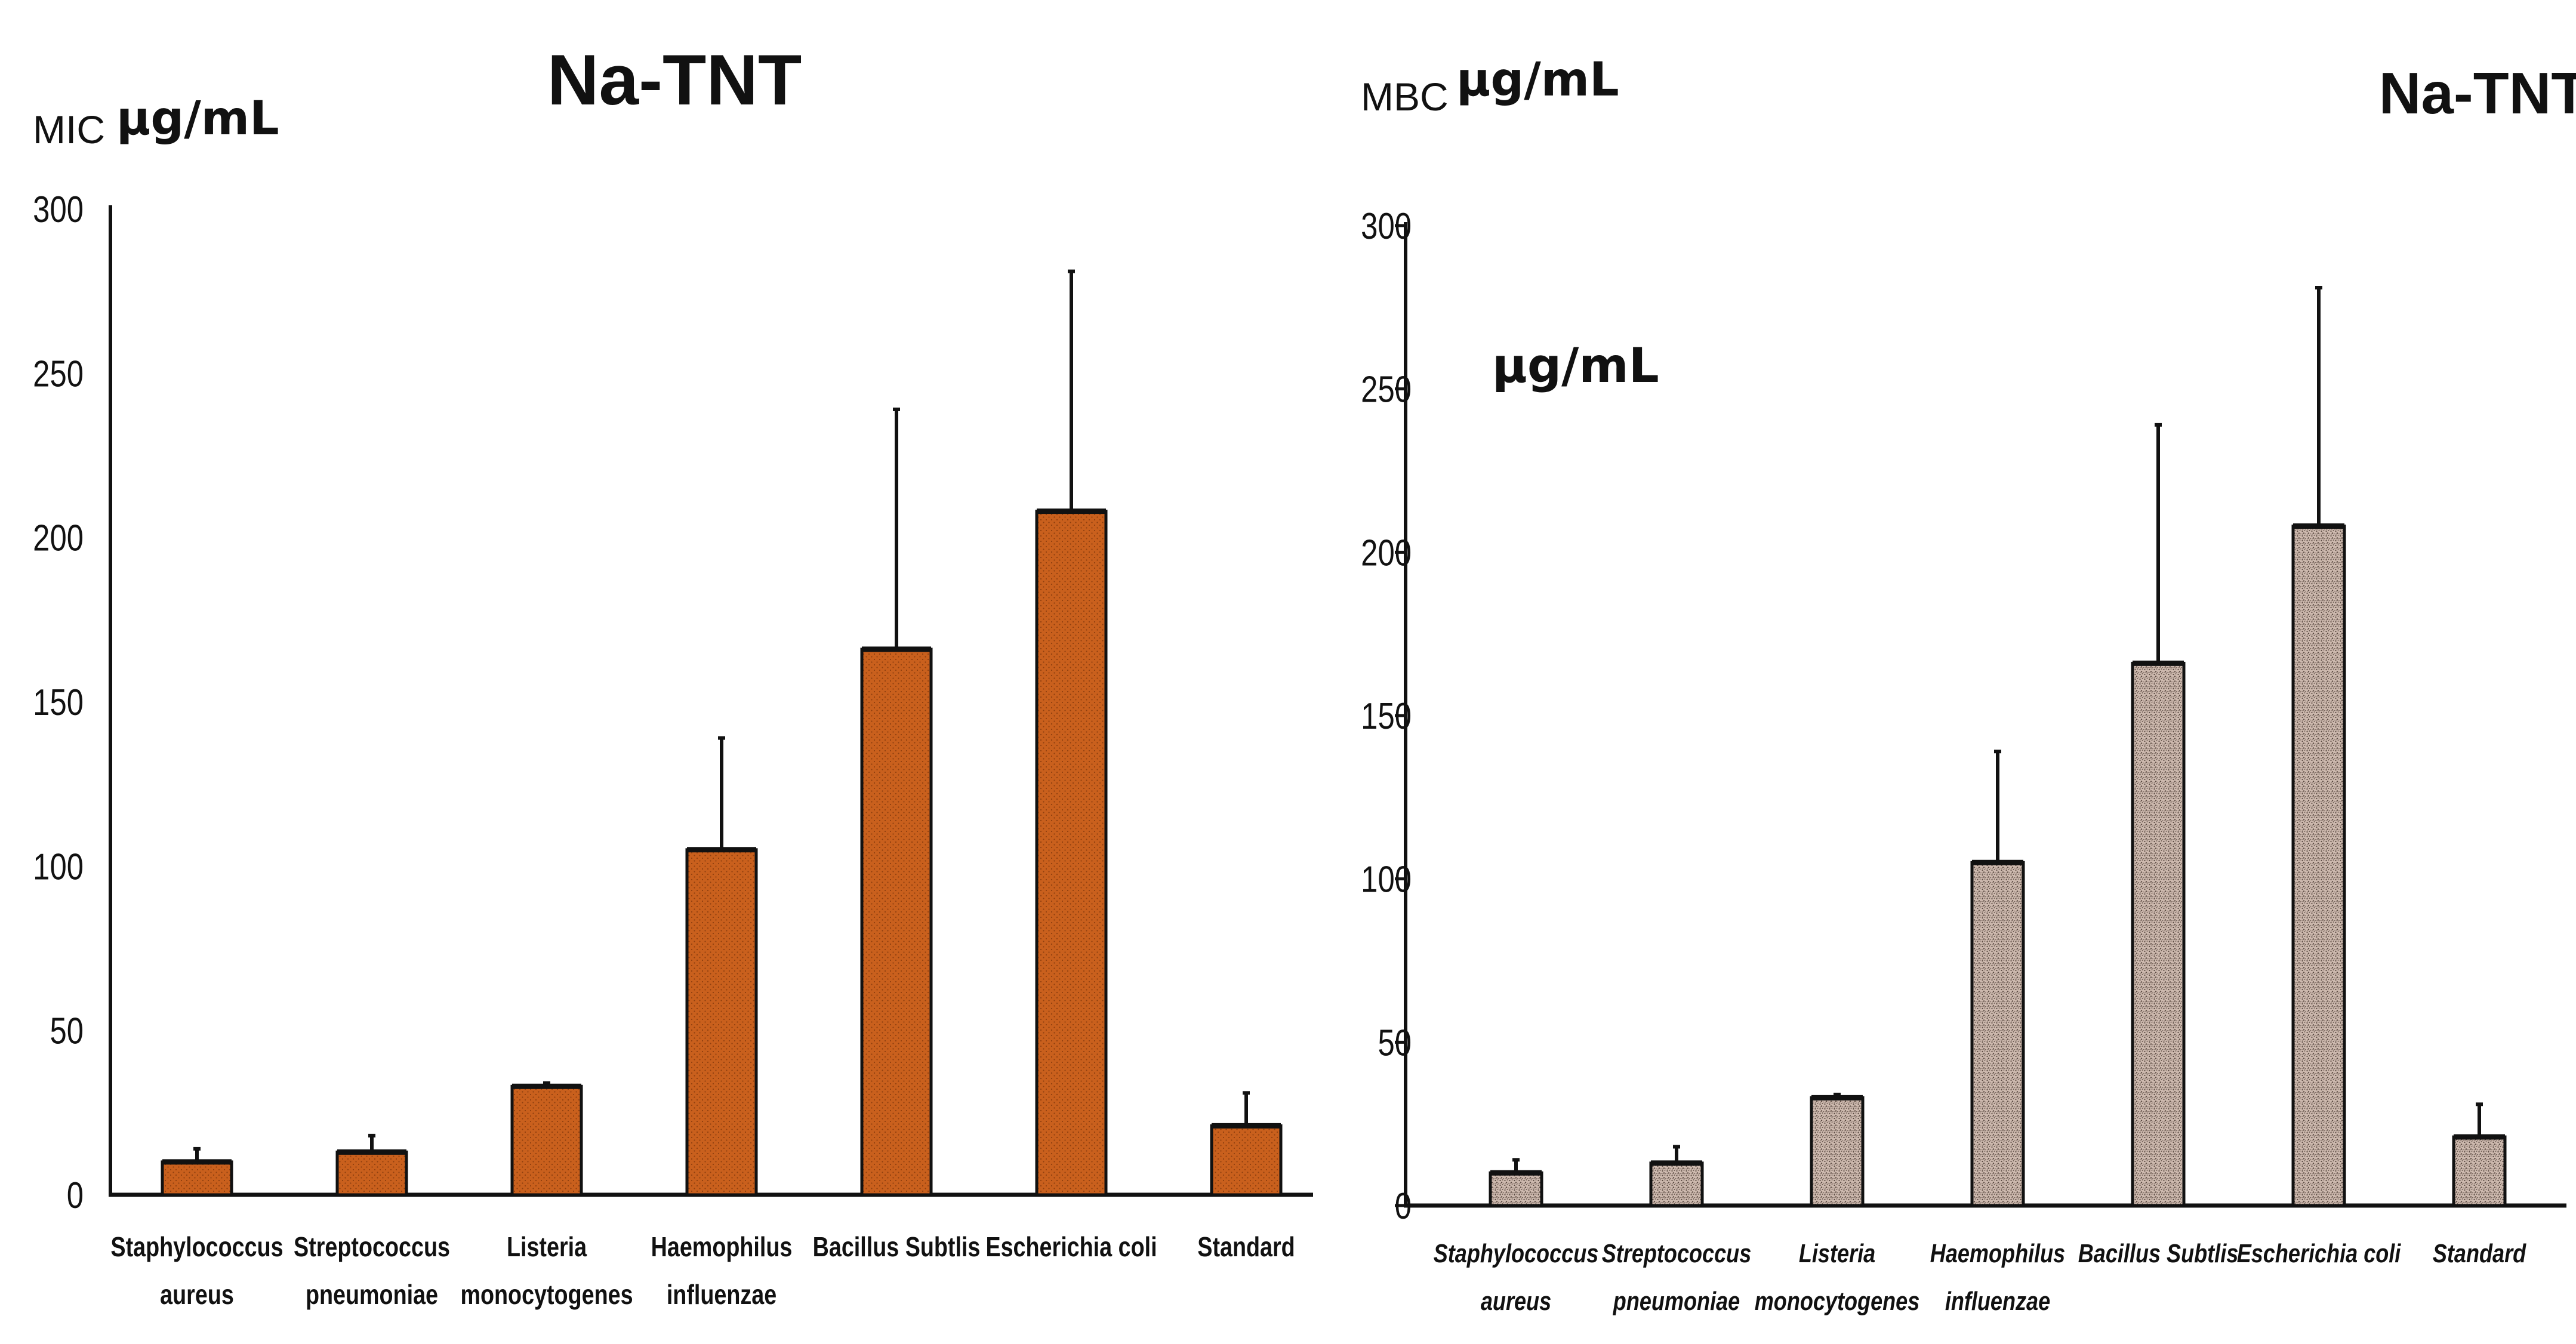  I want to click on mic-x-category-label: Streptococcus, so click(372, 1246).